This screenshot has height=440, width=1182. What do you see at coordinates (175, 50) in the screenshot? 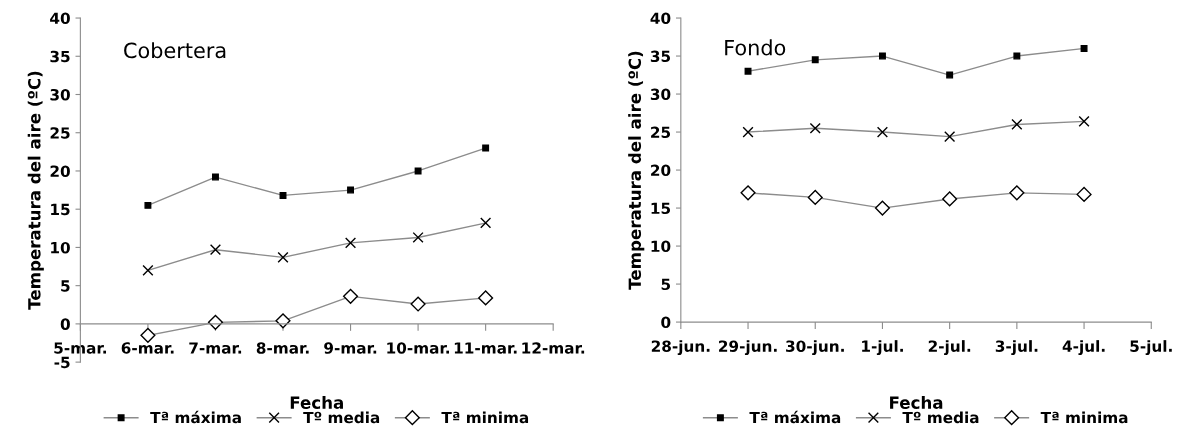
I see `text: Cobertera` at bounding box center [175, 50].